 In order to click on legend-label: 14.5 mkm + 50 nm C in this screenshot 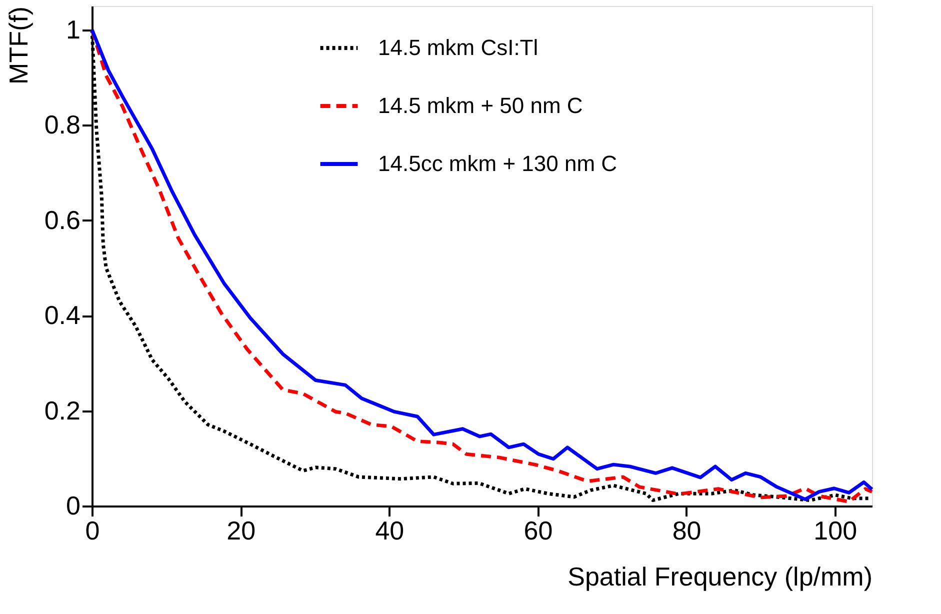, I will do `click(480, 105)`.